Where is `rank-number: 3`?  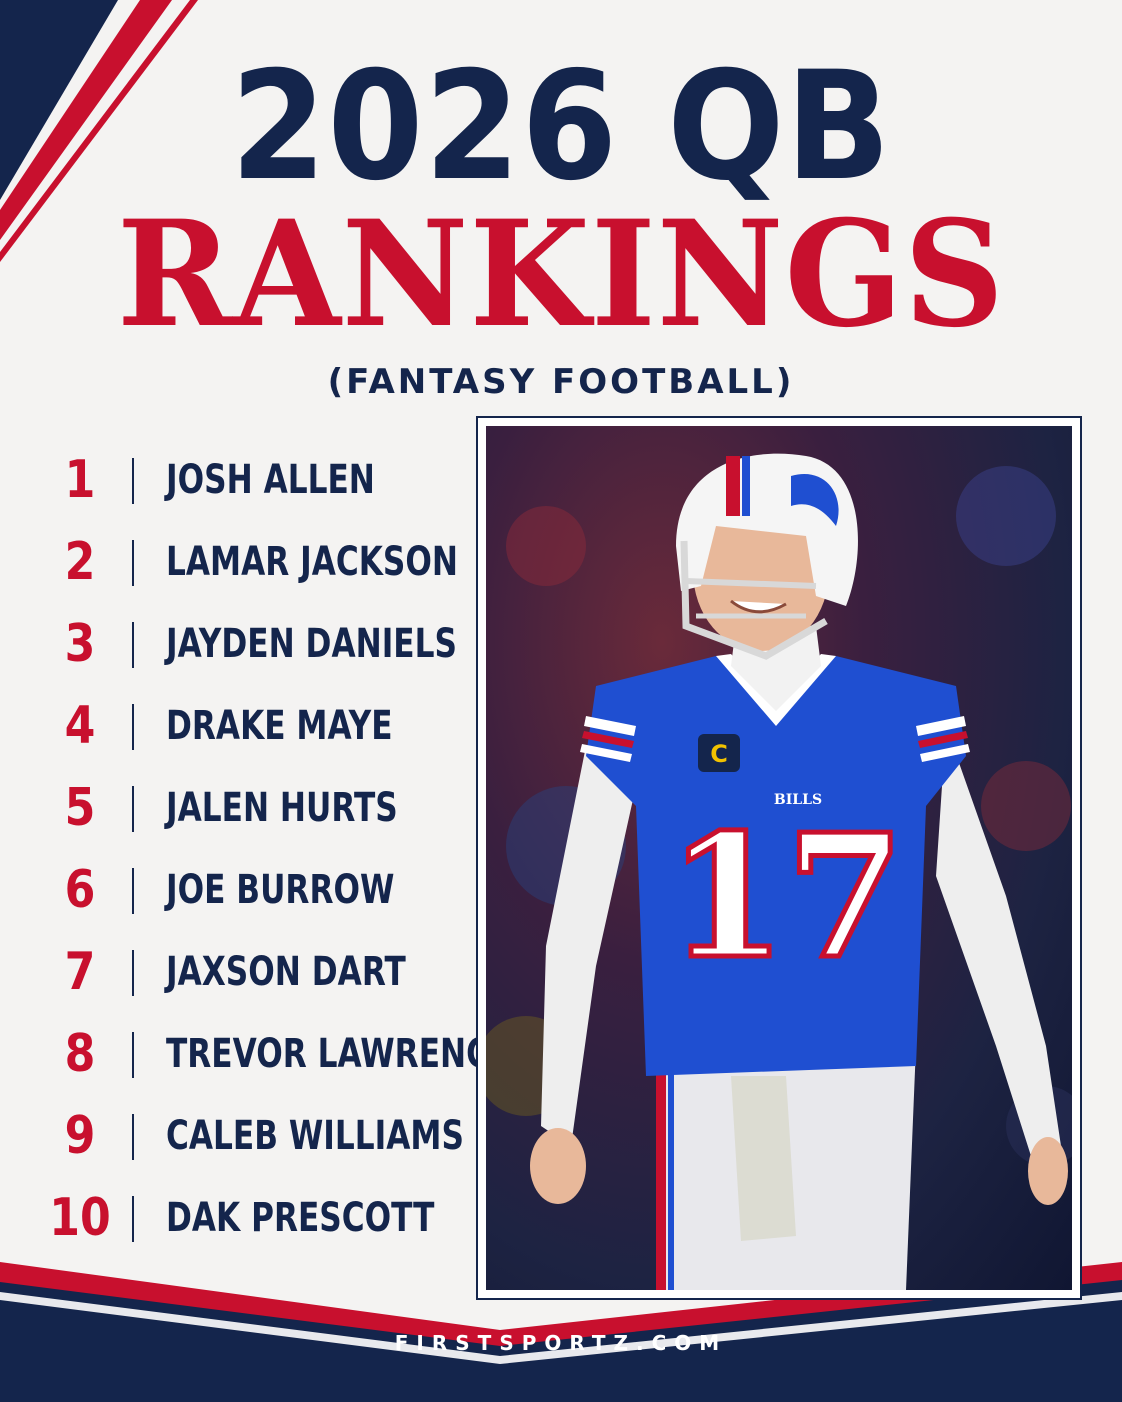
rank-number: 3 is located at coordinates (80, 644).